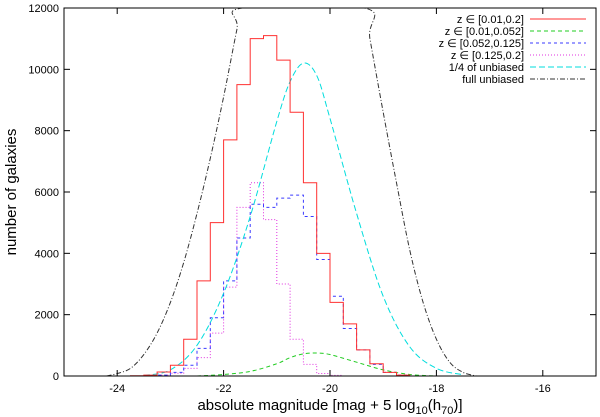 This screenshot has height=417, width=600. What do you see at coordinates (493, 80) in the screenshot?
I see `legend-label: full unbiased` at bounding box center [493, 80].